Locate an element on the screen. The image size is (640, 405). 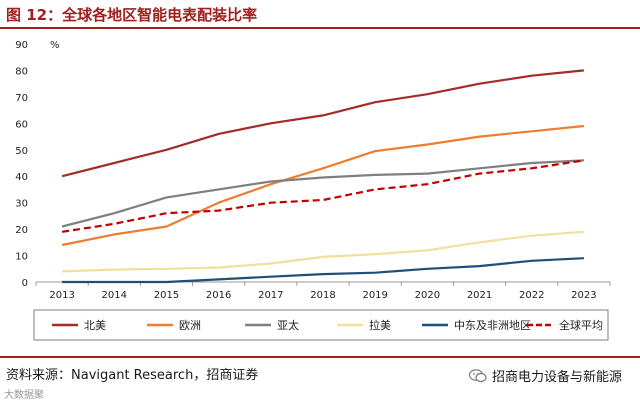
x-tick-label: 2021 is located at coordinates (479, 295).